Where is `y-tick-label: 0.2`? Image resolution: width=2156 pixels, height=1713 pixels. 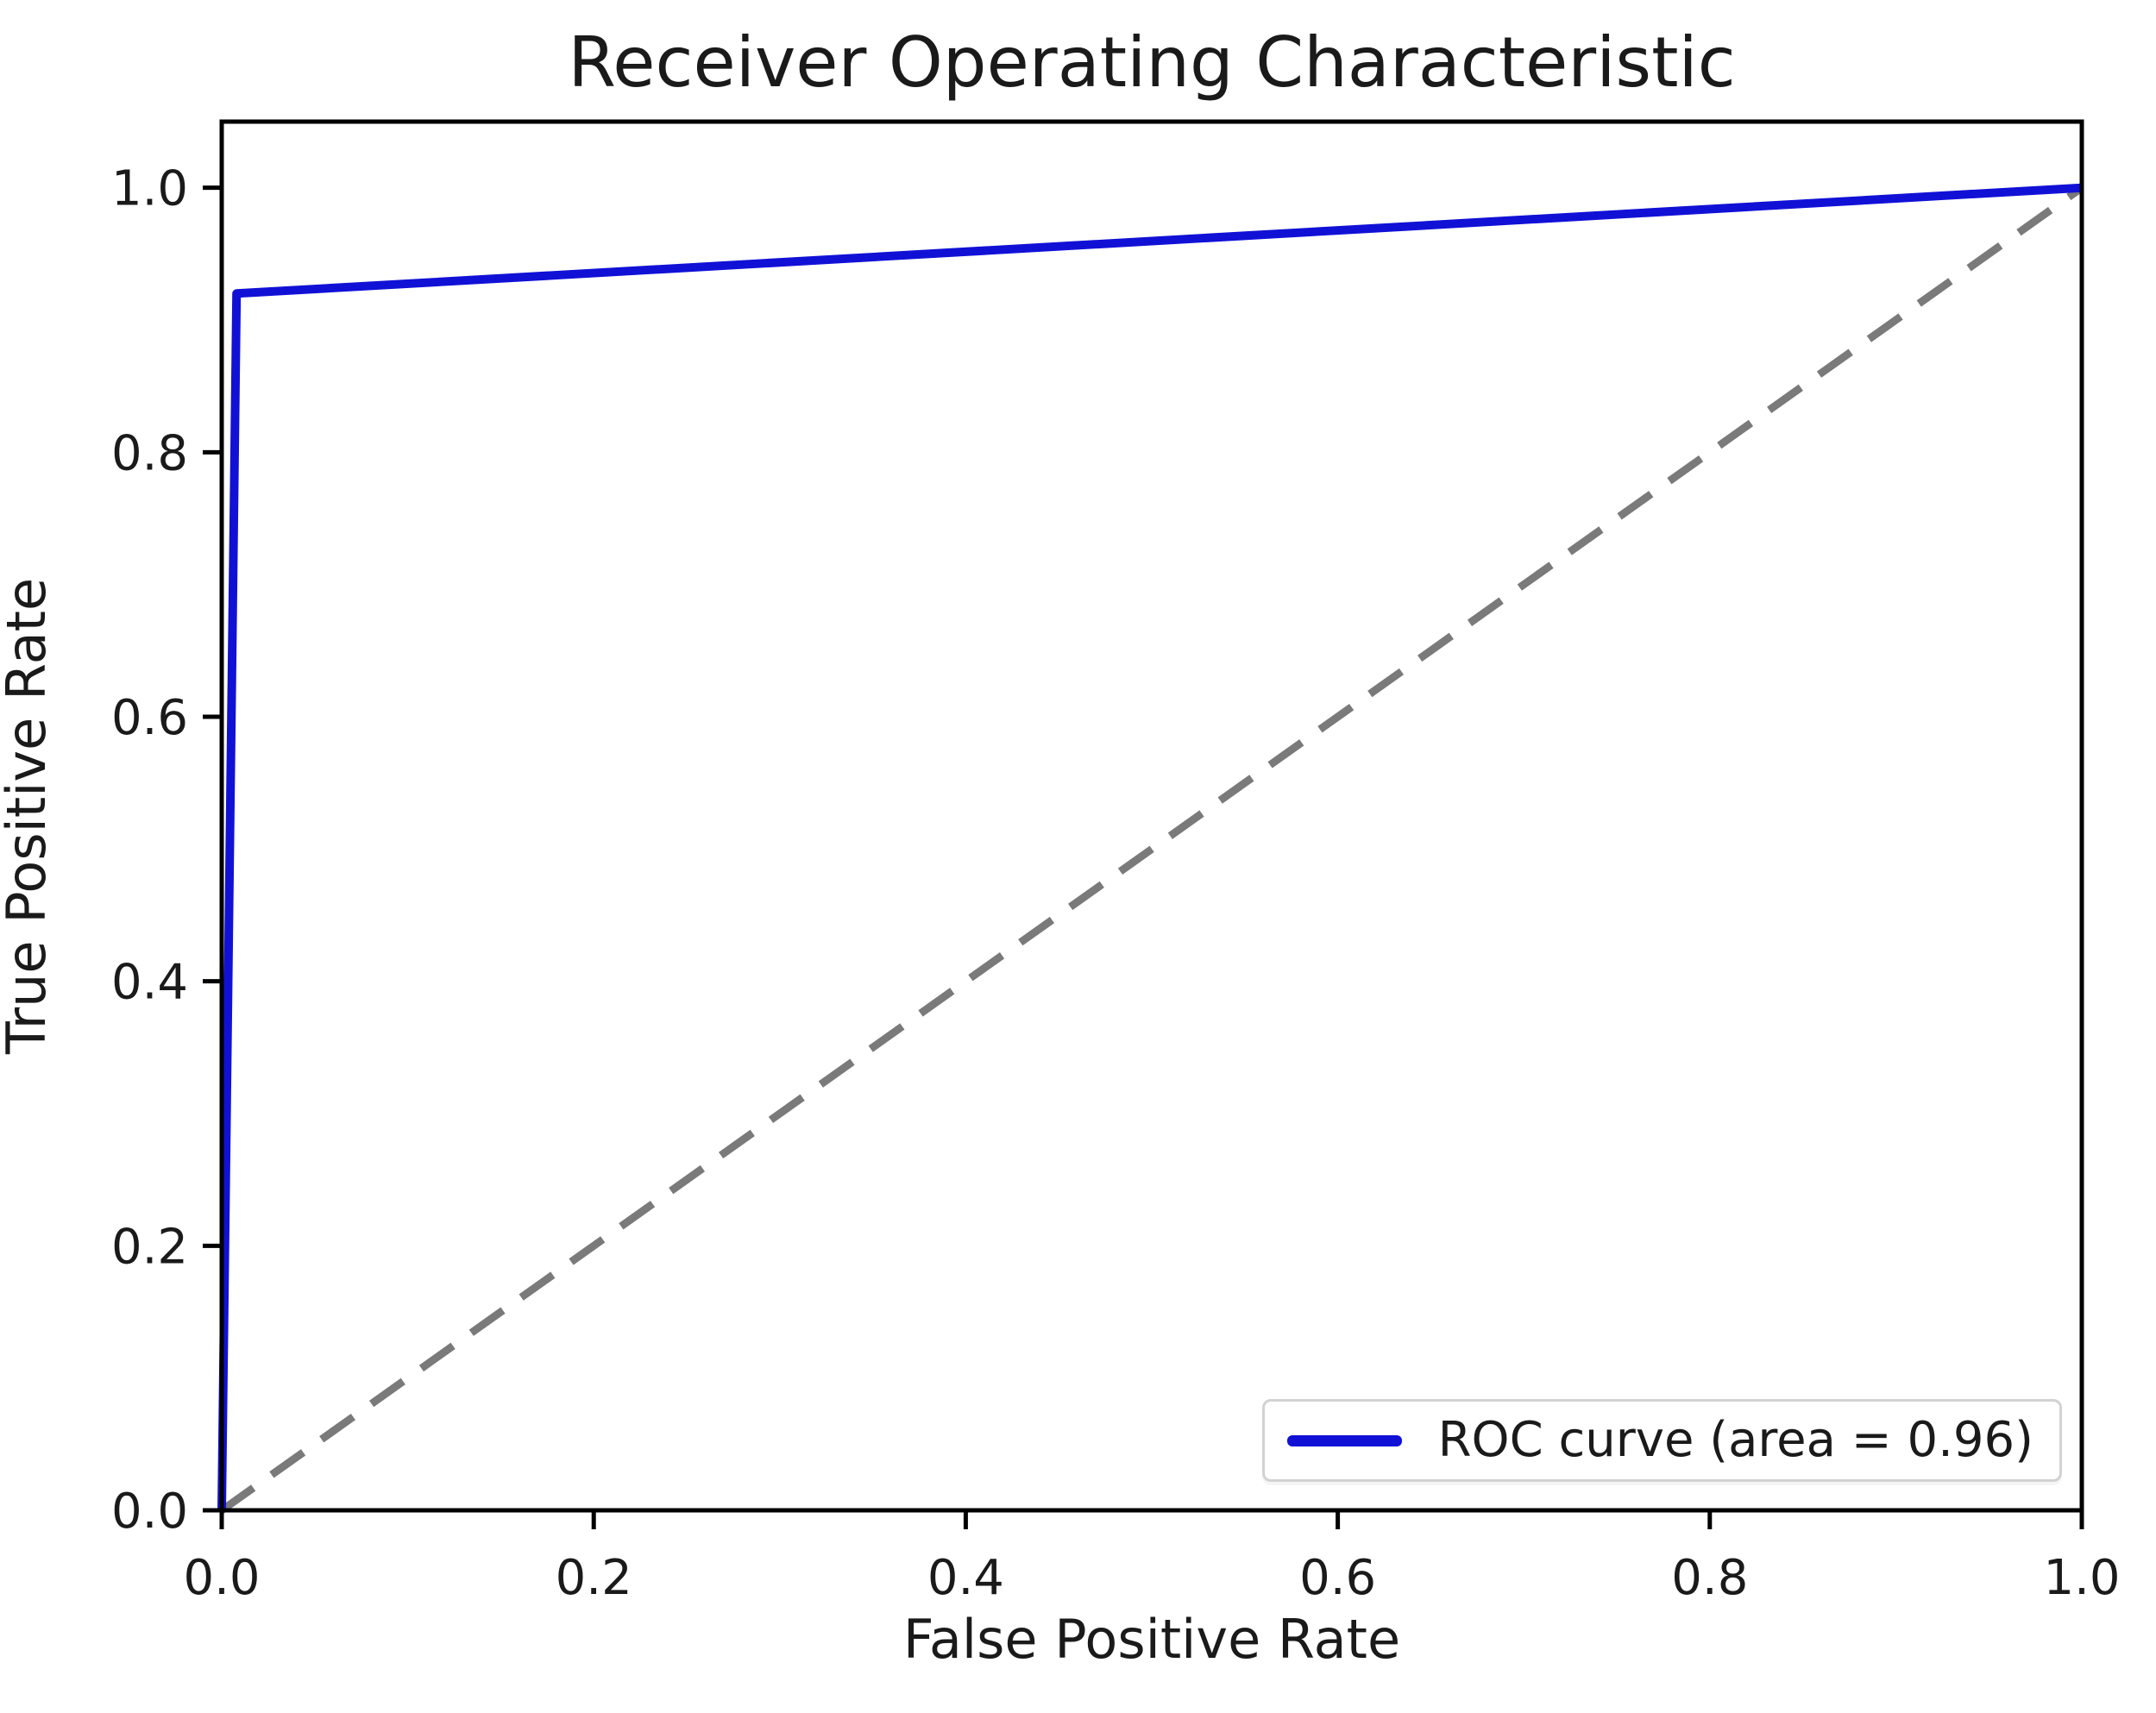 y-tick-label: 0.2 is located at coordinates (150, 1247).